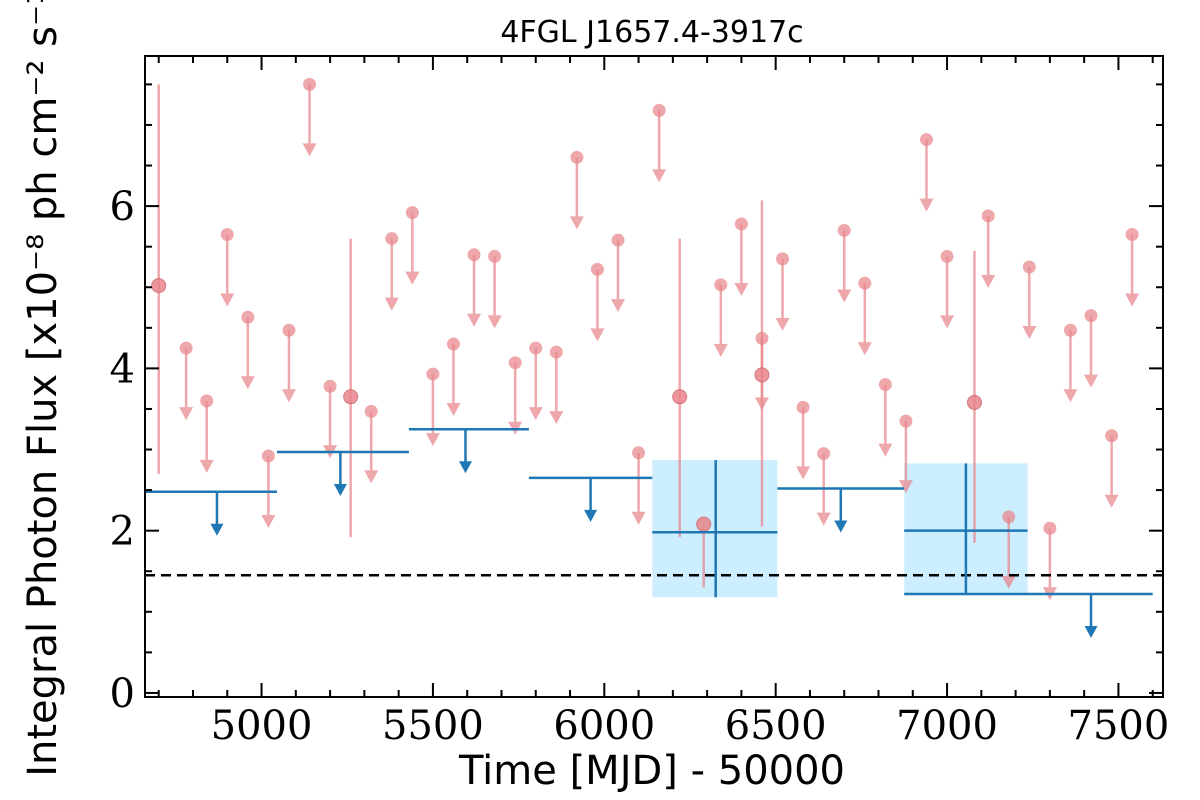  What do you see at coordinates (262, 726) in the screenshot?
I see `x-tick-label: 5000` at bounding box center [262, 726].